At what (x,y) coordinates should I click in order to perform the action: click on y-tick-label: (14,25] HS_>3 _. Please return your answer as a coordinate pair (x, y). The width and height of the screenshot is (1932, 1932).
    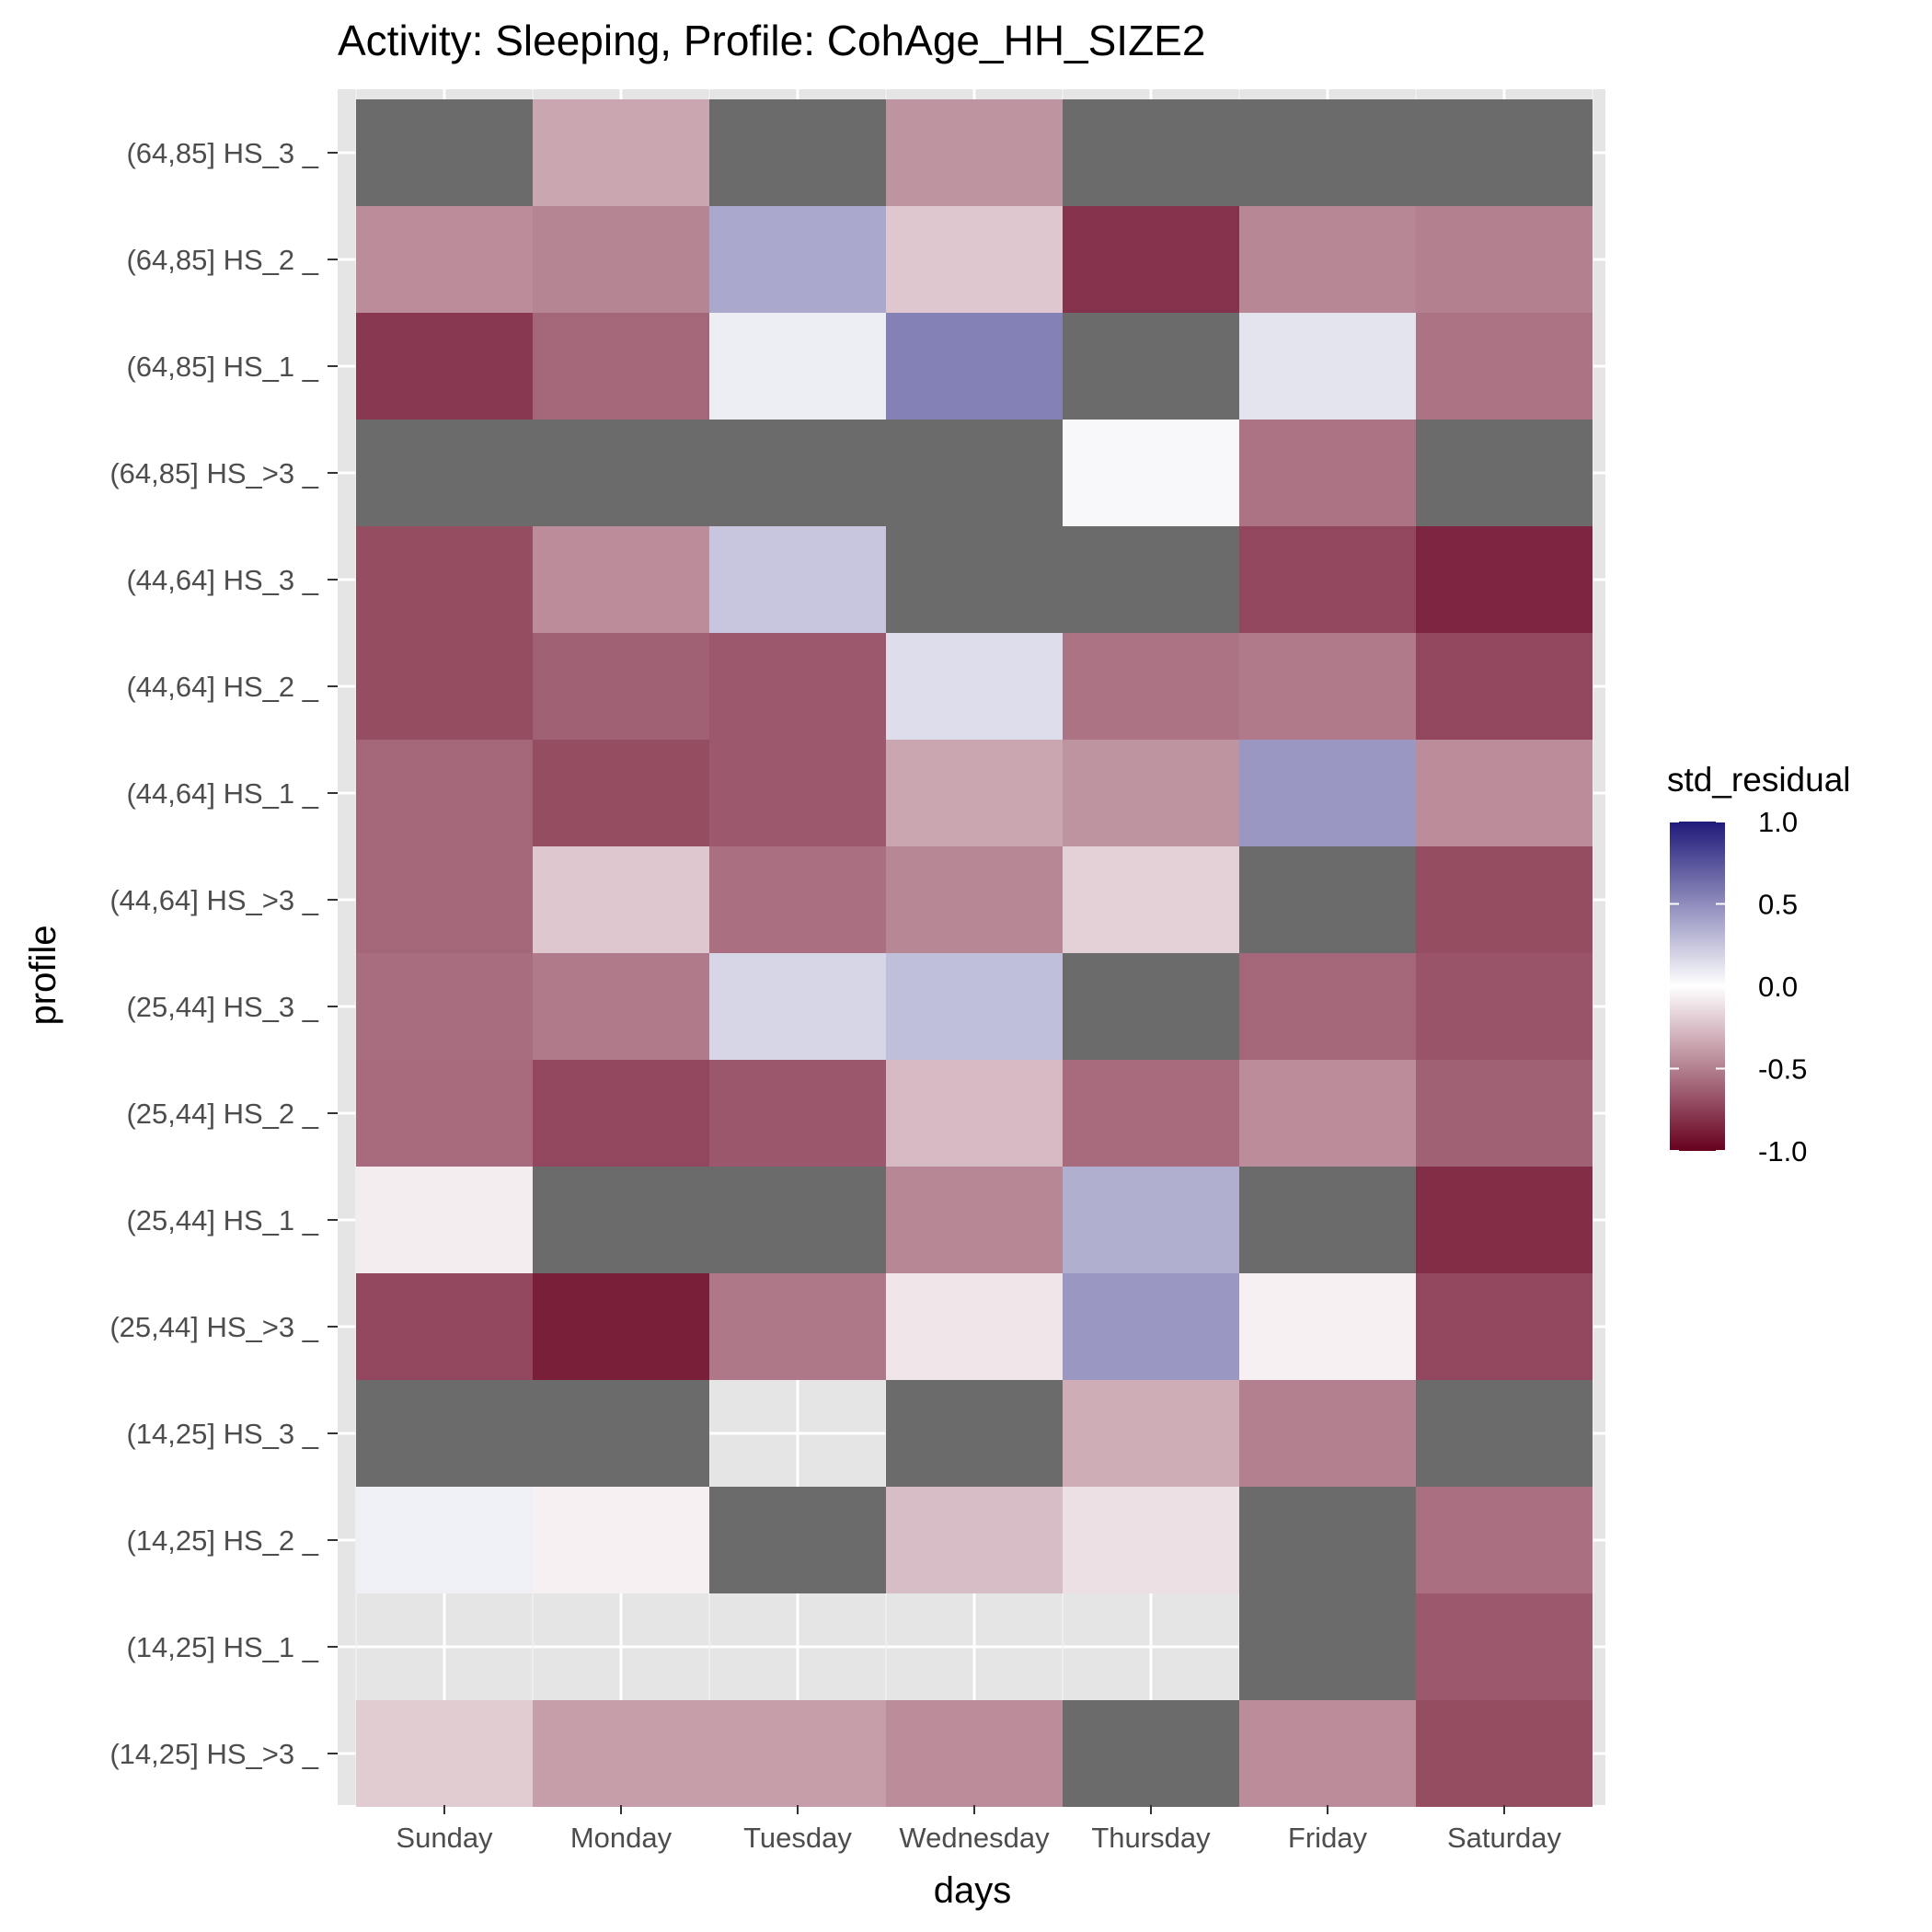
    Looking at the image, I should click on (213, 1754).